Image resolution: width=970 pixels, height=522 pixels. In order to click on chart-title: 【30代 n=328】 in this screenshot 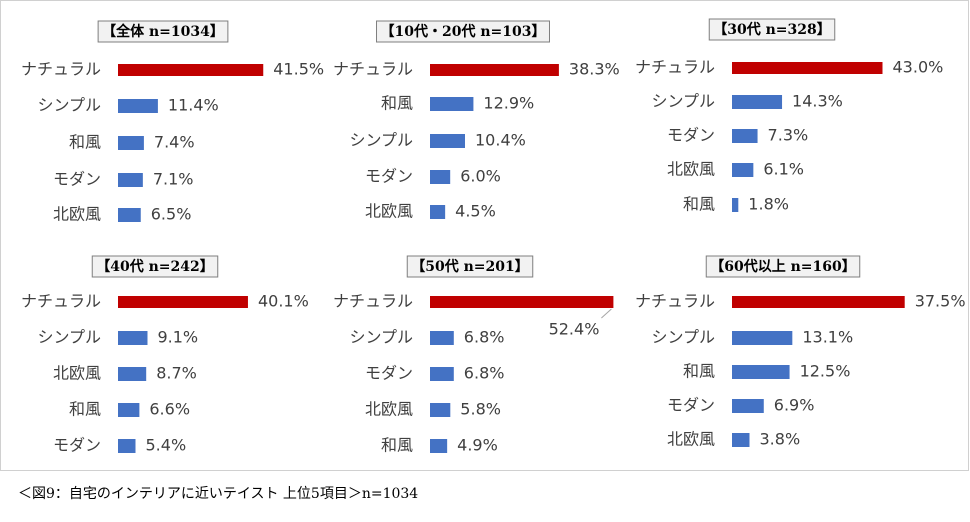, I will do `click(772, 29)`.